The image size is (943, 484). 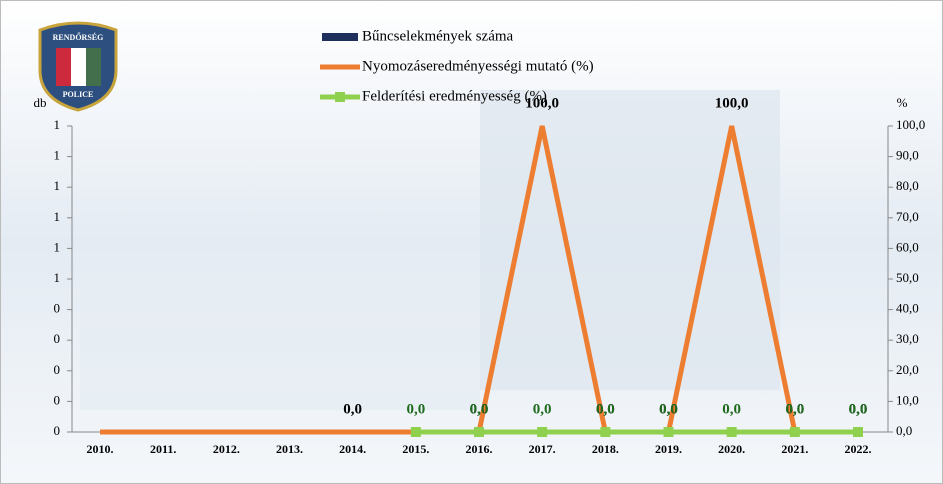 What do you see at coordinates (907, 399) in the screenshot?
I see `y2-tick-label: 10,0` at bounding box center [907, 399].